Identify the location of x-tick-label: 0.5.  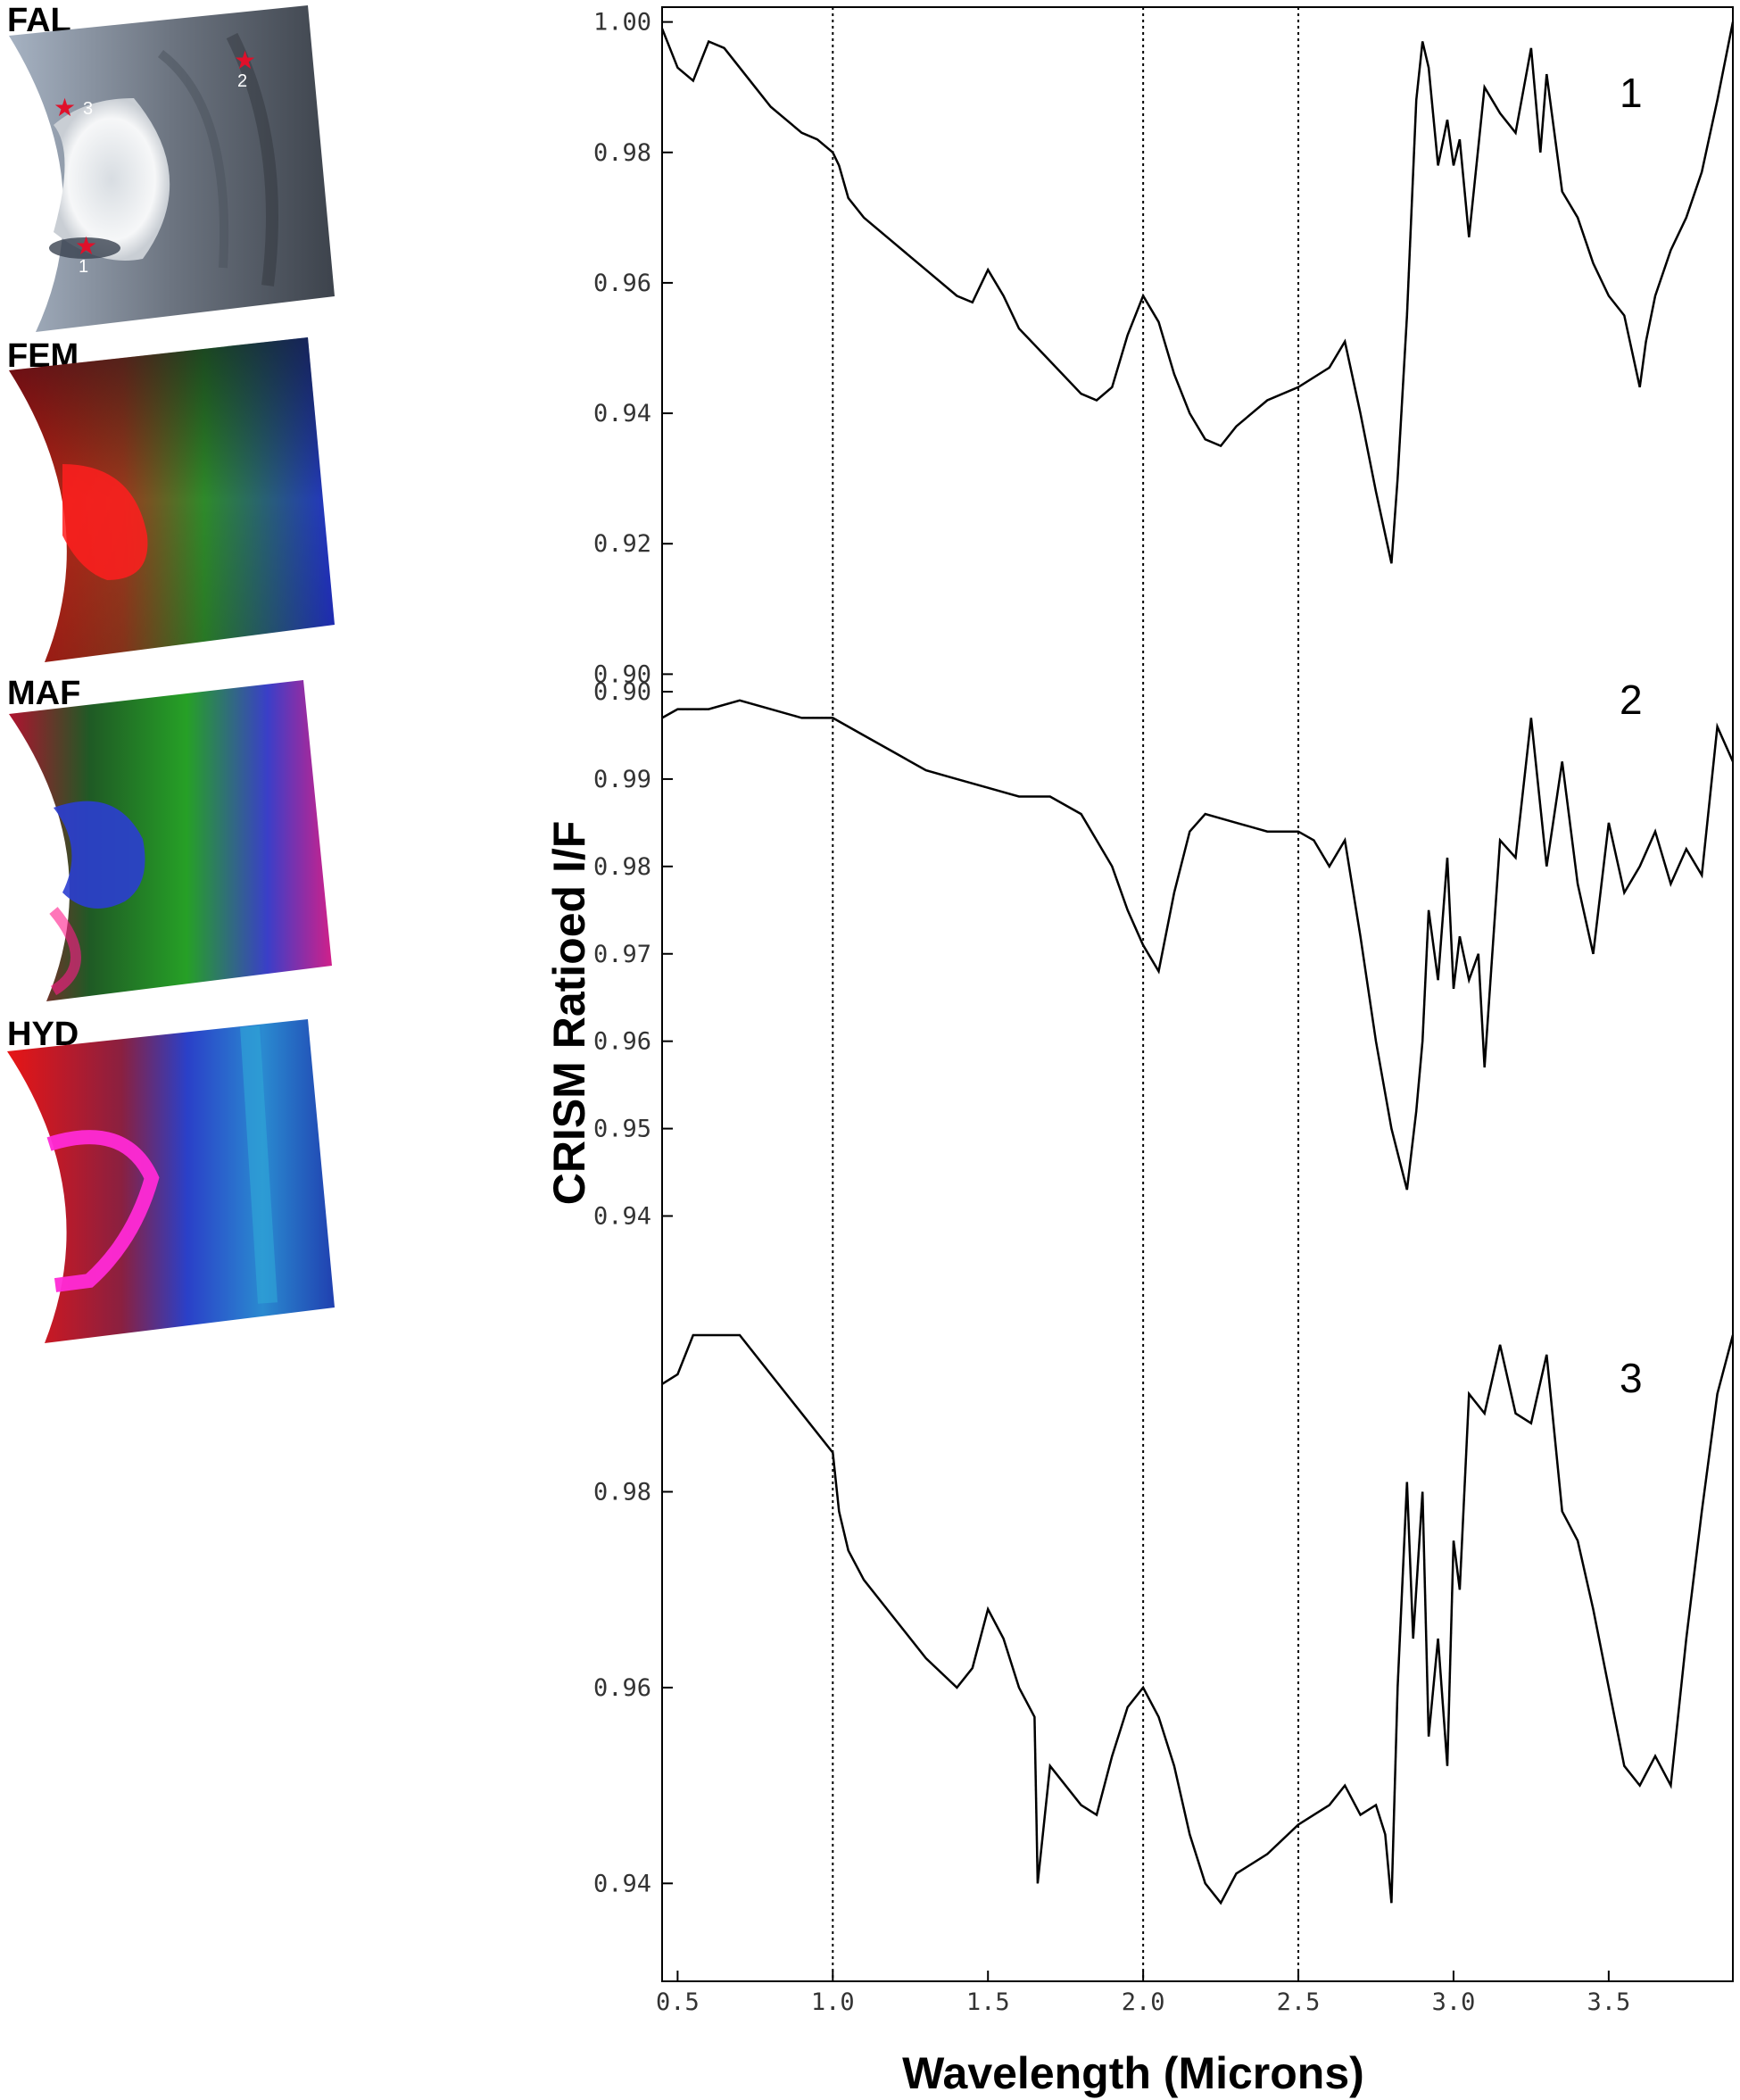
(678, 2002).